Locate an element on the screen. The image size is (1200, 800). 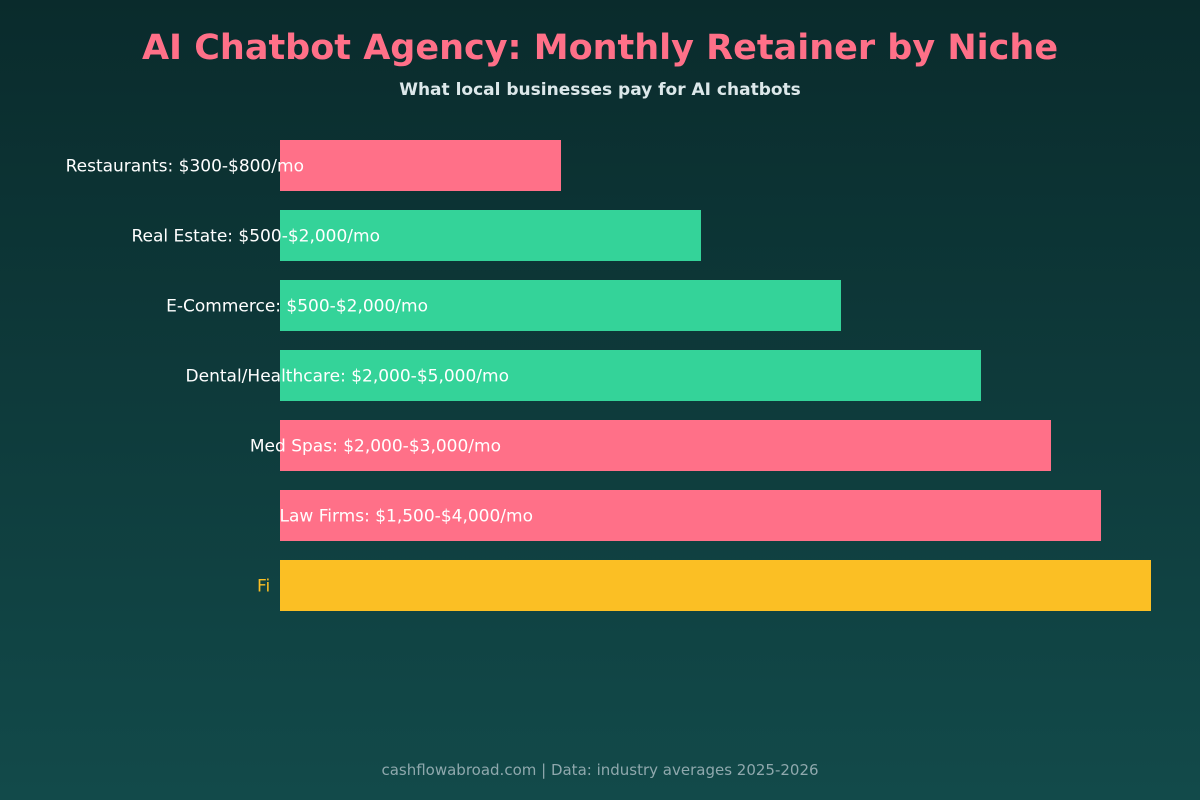
bar-label-4: Med Spas: $2,000-$3,000/mo is located at coordinates (375, 447).